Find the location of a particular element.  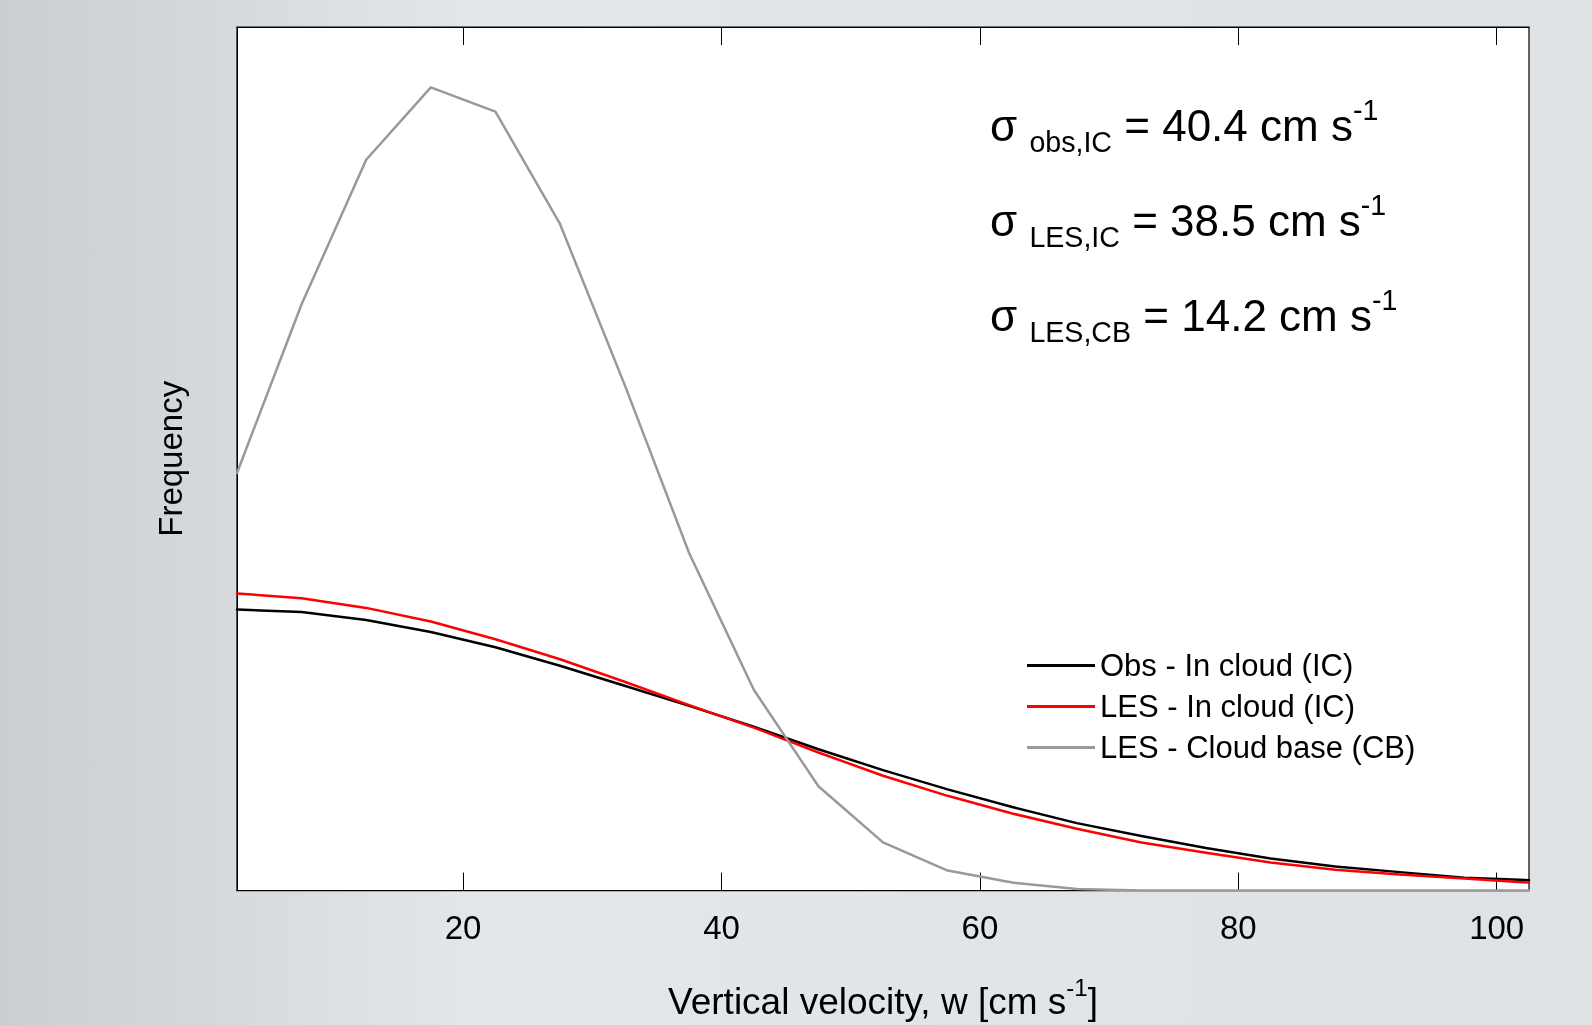

legend-label: Obs - In cloud (IC) is located at coordinates (1227, 665).